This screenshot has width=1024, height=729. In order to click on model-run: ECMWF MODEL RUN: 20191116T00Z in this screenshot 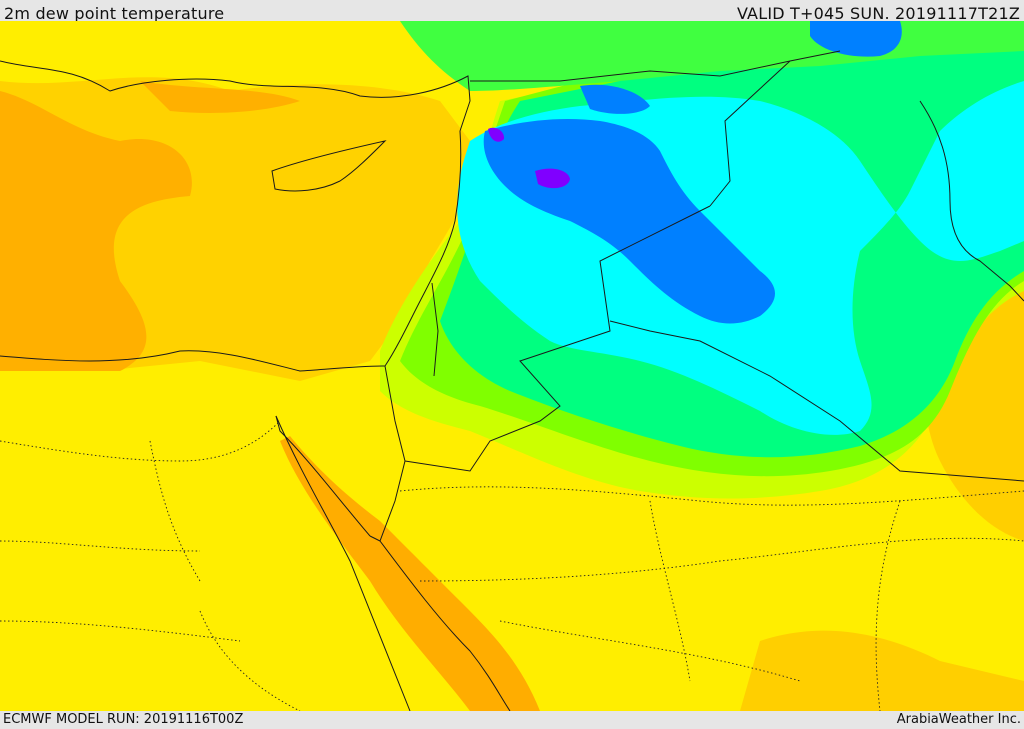, I will do `click(123, 719)`.